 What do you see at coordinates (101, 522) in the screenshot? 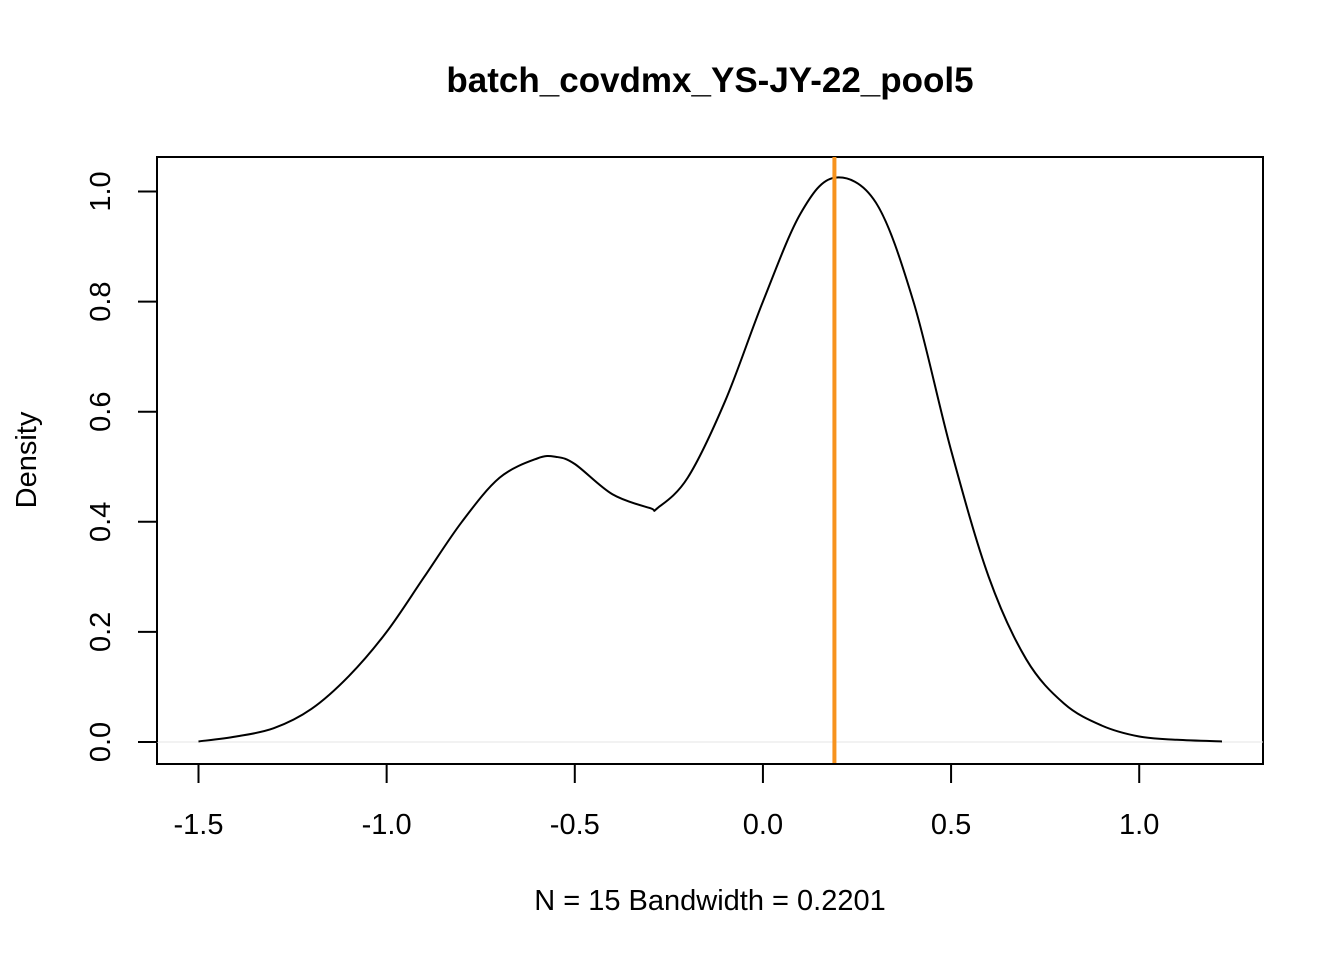
I see `y-tick-label: 0.4` at bounding box center [101, 522].